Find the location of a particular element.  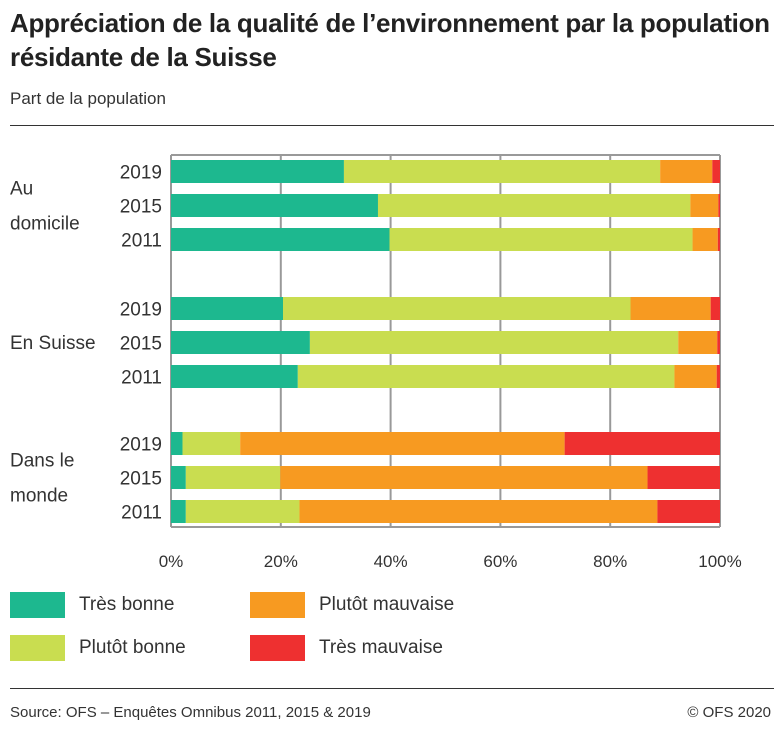

legend-label: Plutôt mauvaise is located at coordinates (387, 604).